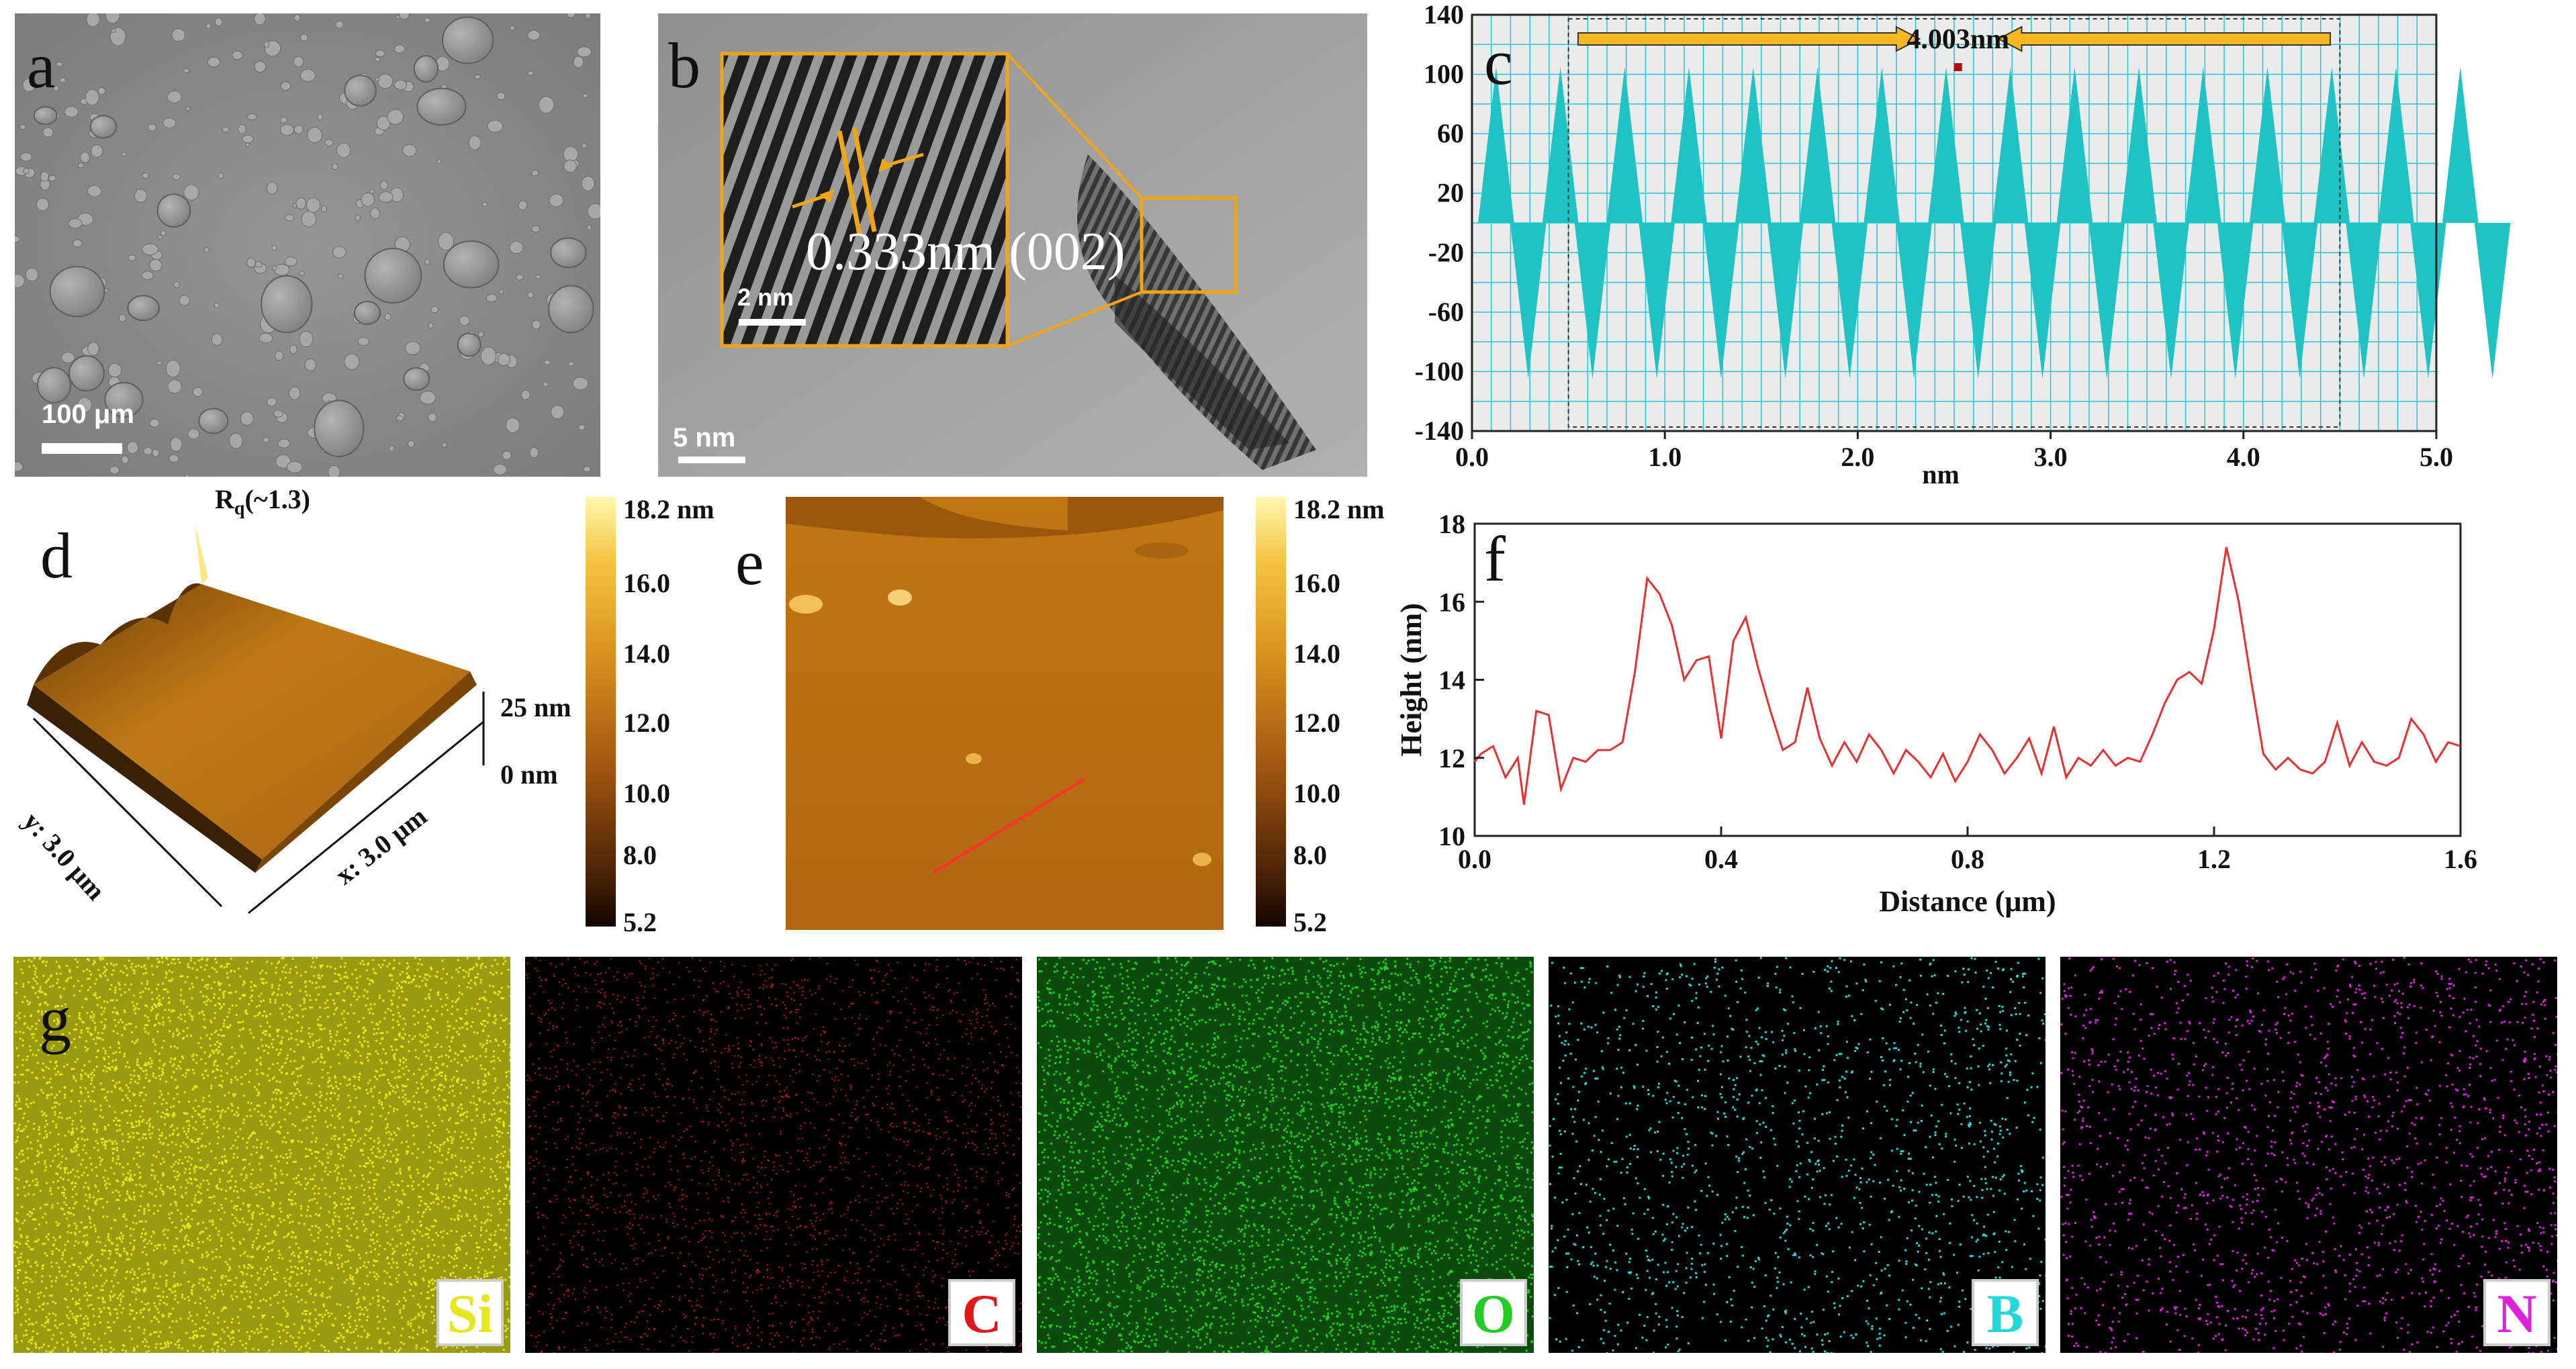 The height and width of the screenshot is (1369, 2576). I want to click on cb-tick: 18.2 nm, so click(1339, 509).